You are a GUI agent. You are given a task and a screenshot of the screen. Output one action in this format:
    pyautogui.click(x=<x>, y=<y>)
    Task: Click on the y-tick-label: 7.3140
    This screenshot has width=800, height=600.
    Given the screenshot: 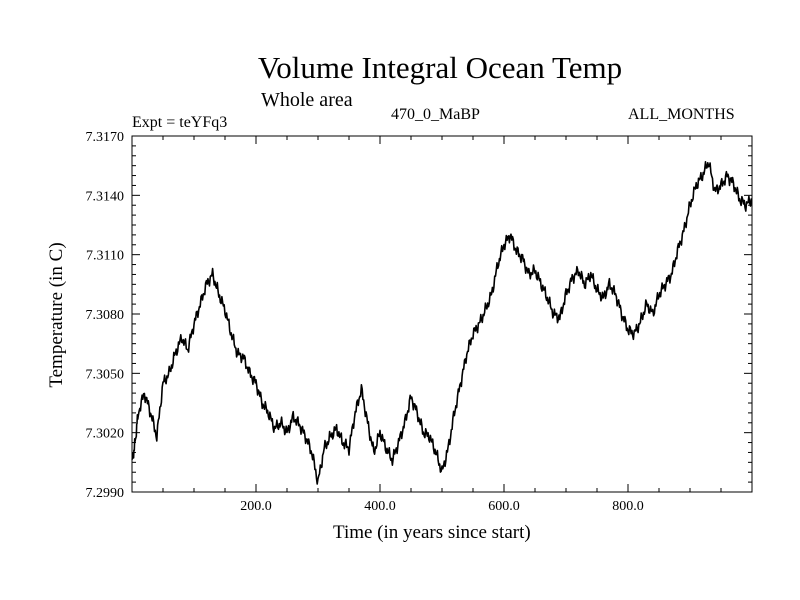 What is the action you would take?
    pyautogui.click(x=105, y=196)
    